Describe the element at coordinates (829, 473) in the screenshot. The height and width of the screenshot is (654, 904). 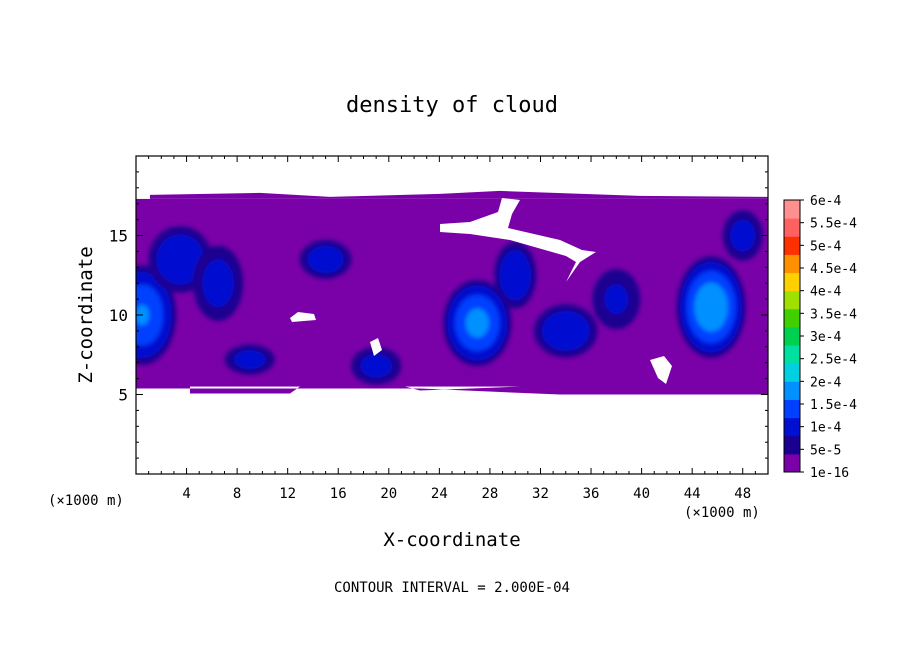
I see `colorbar-label: 1e-16` at that location.